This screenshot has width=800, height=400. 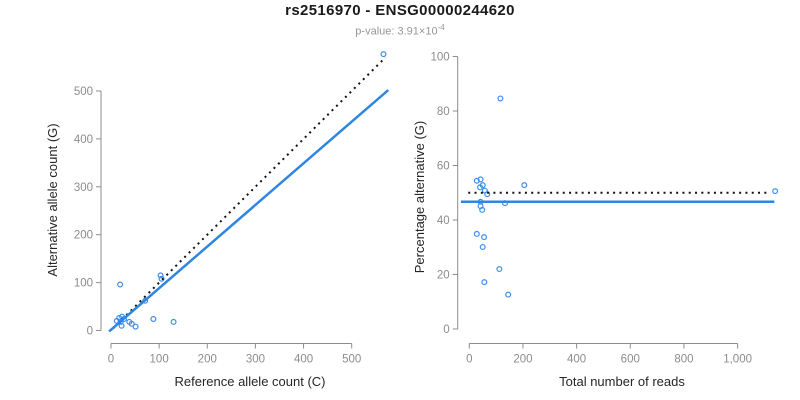 What do you see at coordinates (443, 112) in the screenshot?
I see `y-tick-label: 80` at bounding box center [443, 112].